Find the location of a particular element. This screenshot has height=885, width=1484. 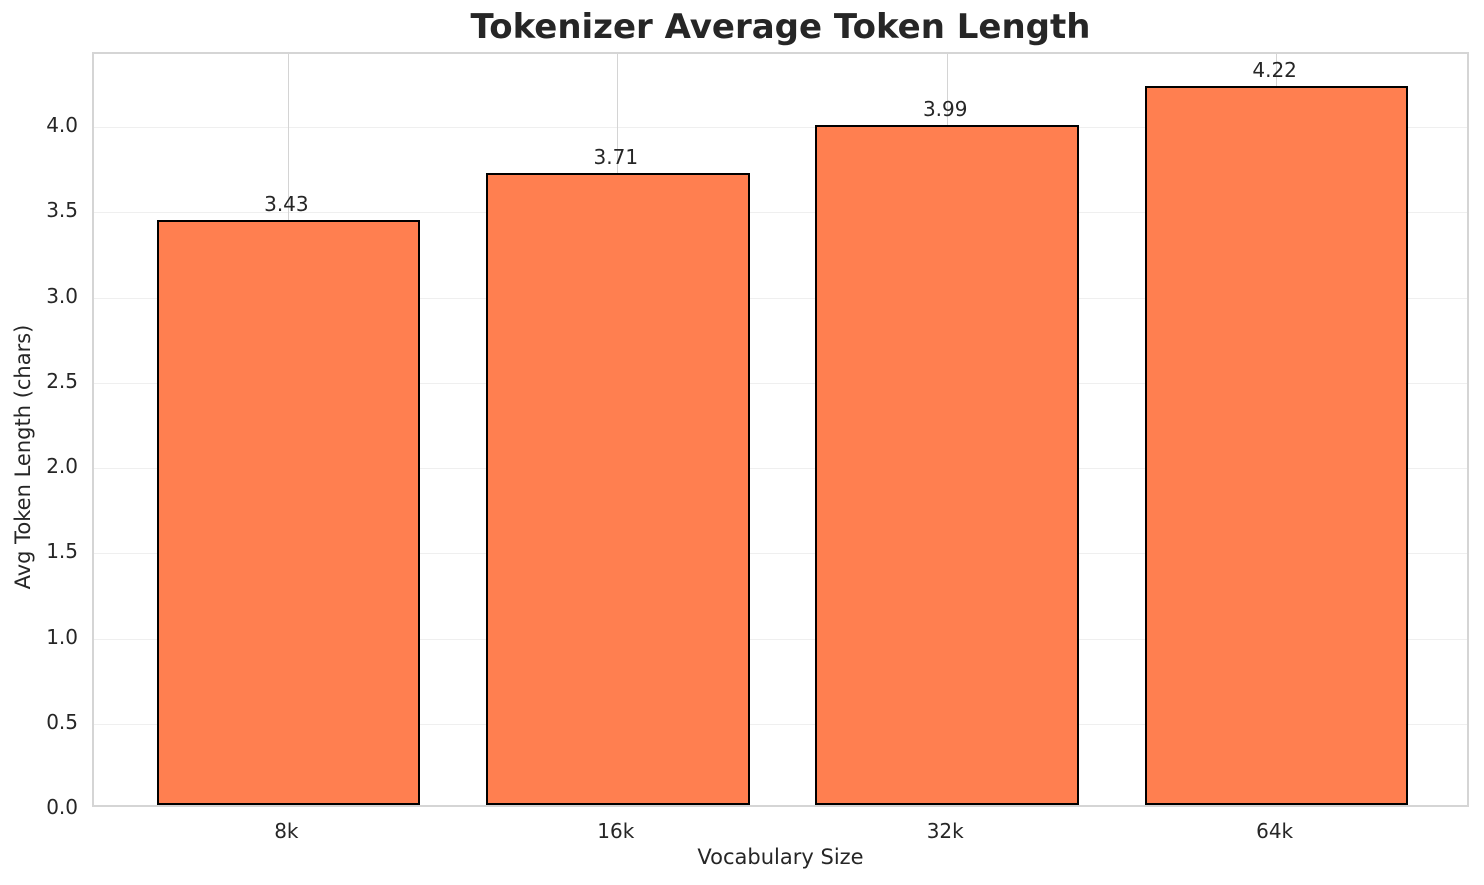

bar-16k is located at coordinates (618, 488).